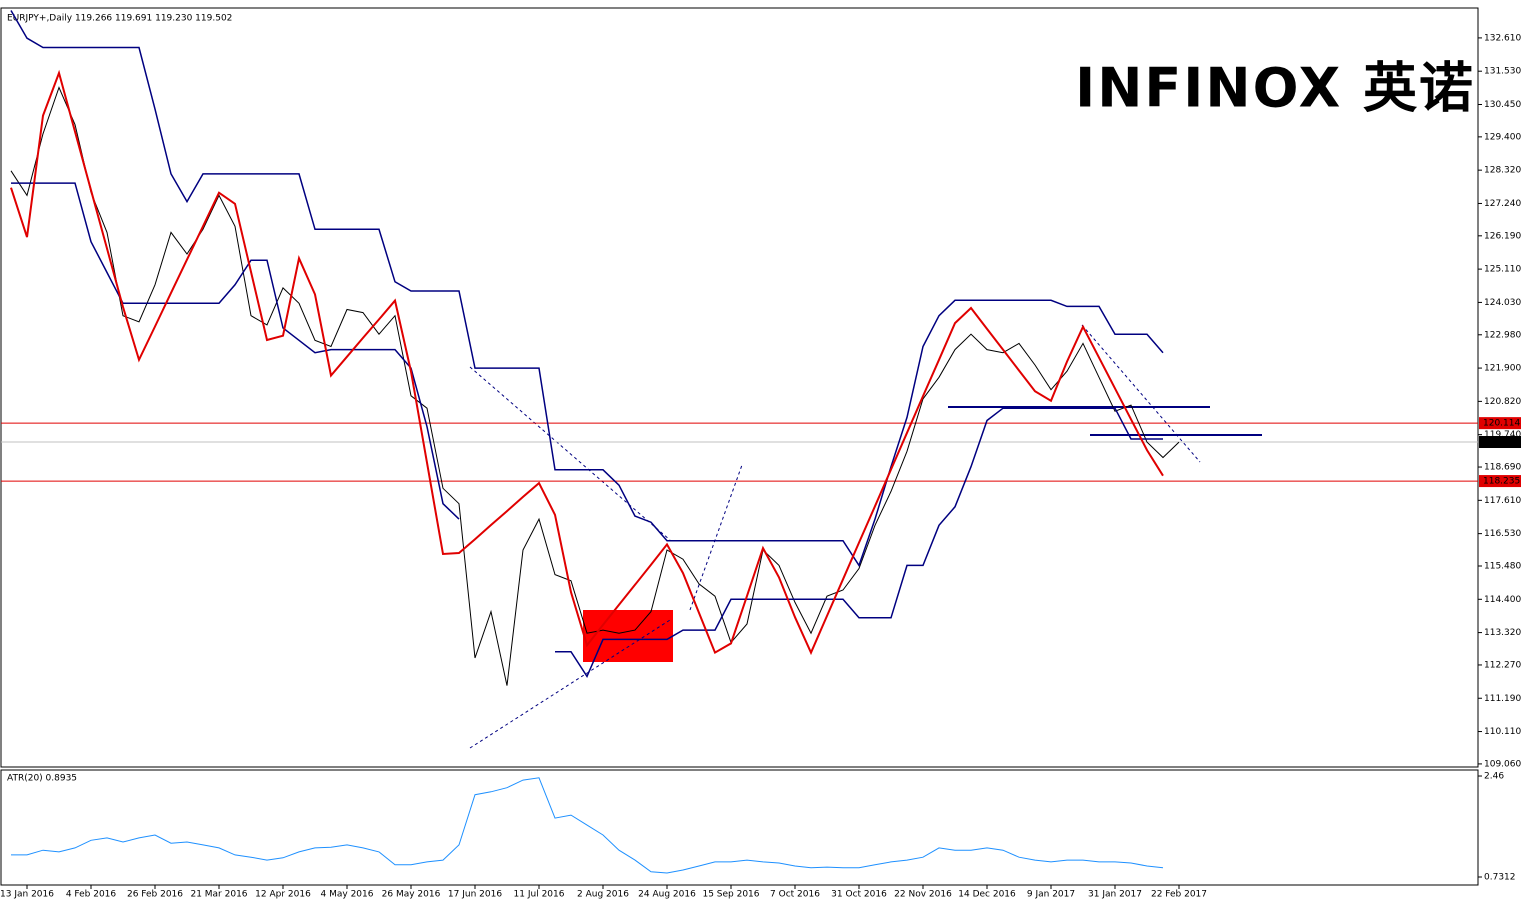 Image resolution: width=1522 pixels, height=905 pixels. Describe the element at coordinates (91, 895) in the screenshot. I see `x-tick-label: 4 Feb 2016` at that location.